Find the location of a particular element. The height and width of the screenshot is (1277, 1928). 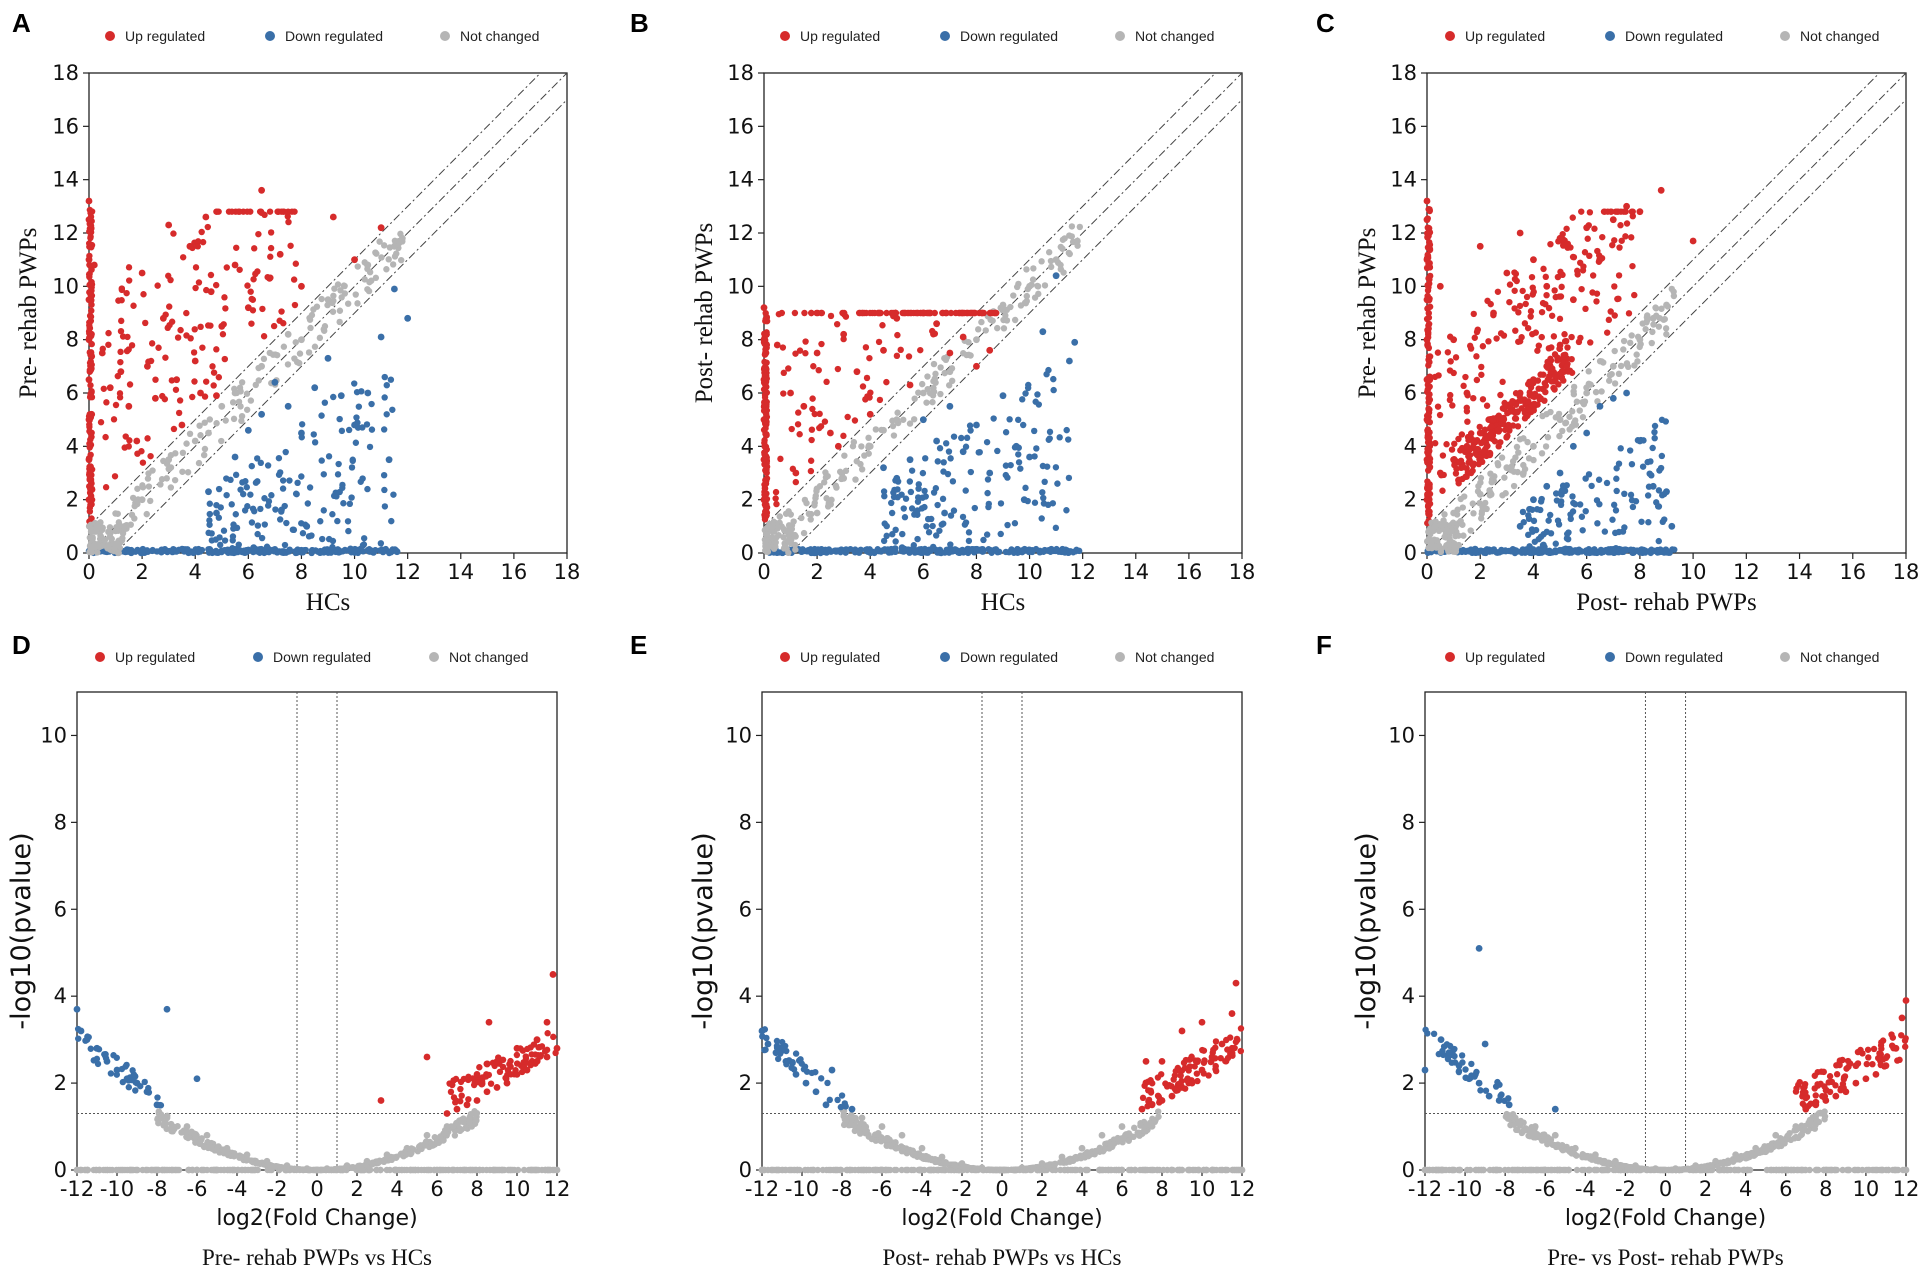

x-tick-label: 10 is located at coordinates (354, 572).